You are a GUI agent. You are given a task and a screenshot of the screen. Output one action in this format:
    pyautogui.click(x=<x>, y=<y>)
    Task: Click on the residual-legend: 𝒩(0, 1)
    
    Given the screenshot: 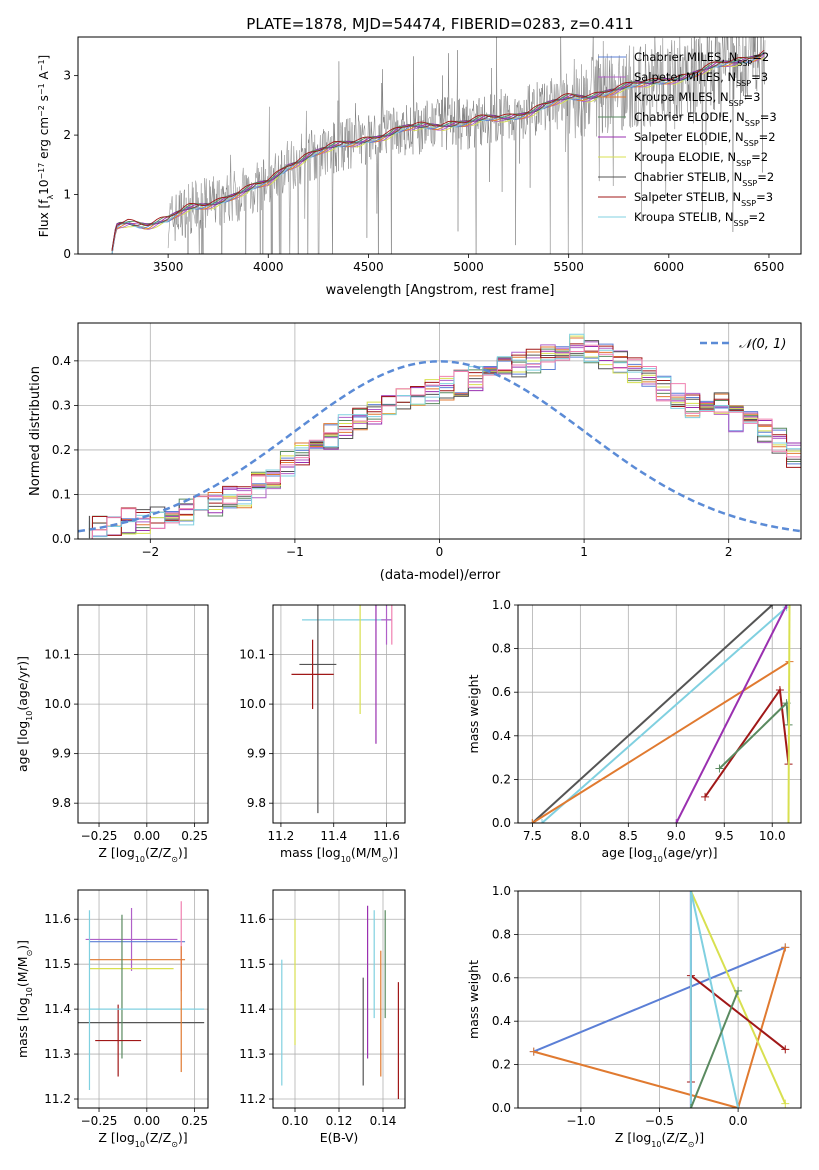 What is the action you would take?
    pyautogui.click(x=743, y=344)
    